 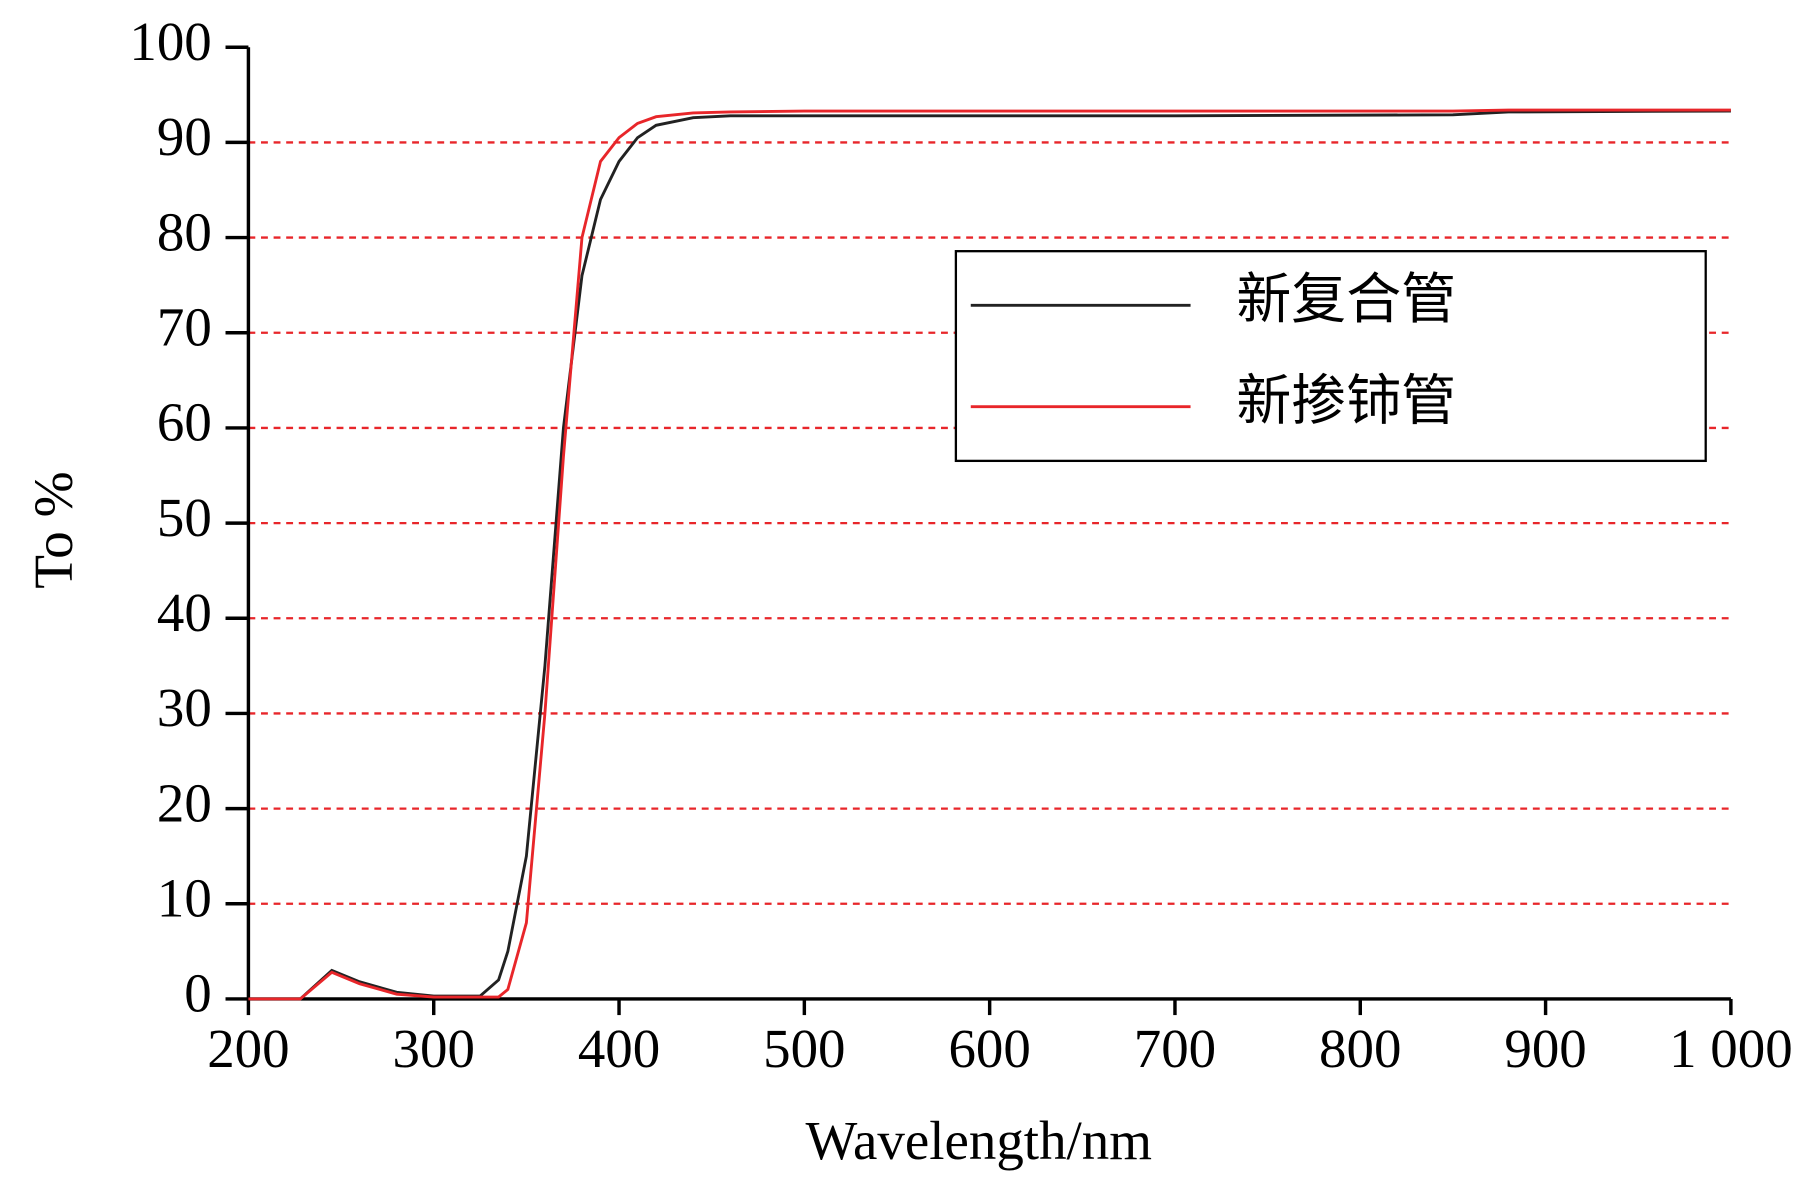 What do you see at coordinates (804, 1048) in the screenshot?
I see `x-tick-label: 500` at bounding box center [804, 1048].